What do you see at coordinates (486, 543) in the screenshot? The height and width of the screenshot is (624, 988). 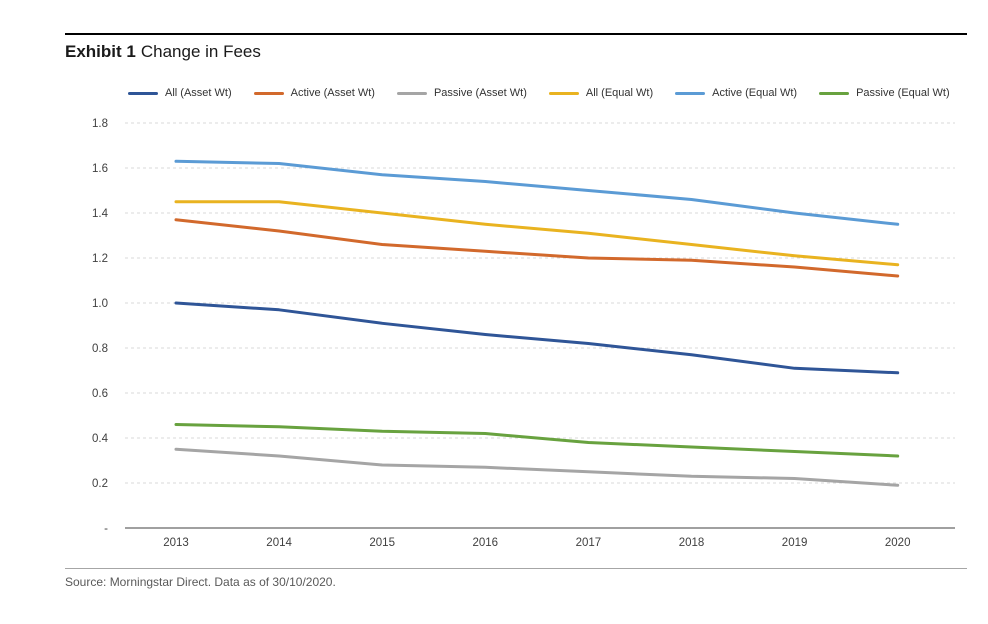 I see `x-tick-label: 2016` at bounding box center [486, 543].